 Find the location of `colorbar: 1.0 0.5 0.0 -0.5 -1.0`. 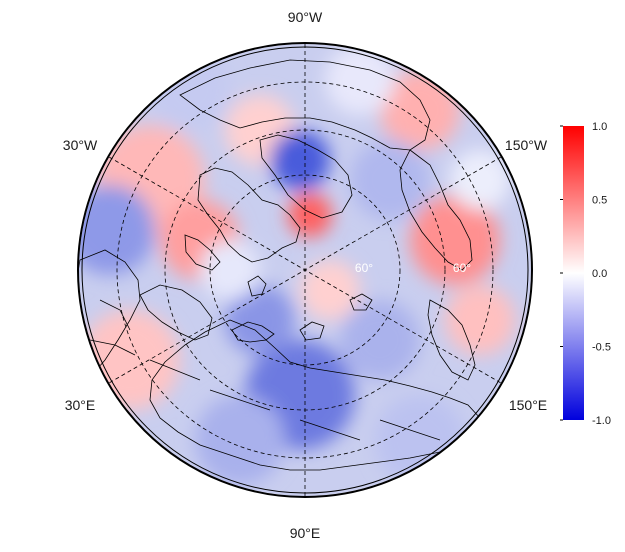

colorbar: 1.0 0.5 0.0 -0.5 -1.0 is located at coordinates (585, 274).